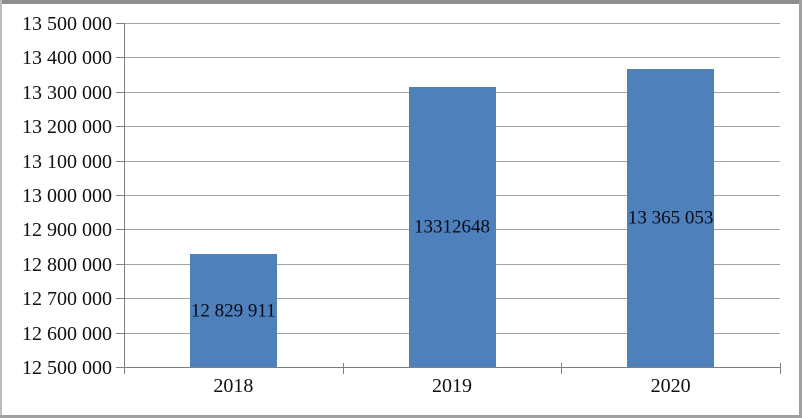  What do you see at coordinates (800, 209) in the screenshot?
I see `frame-border-right` at bounding box center [800, 209].